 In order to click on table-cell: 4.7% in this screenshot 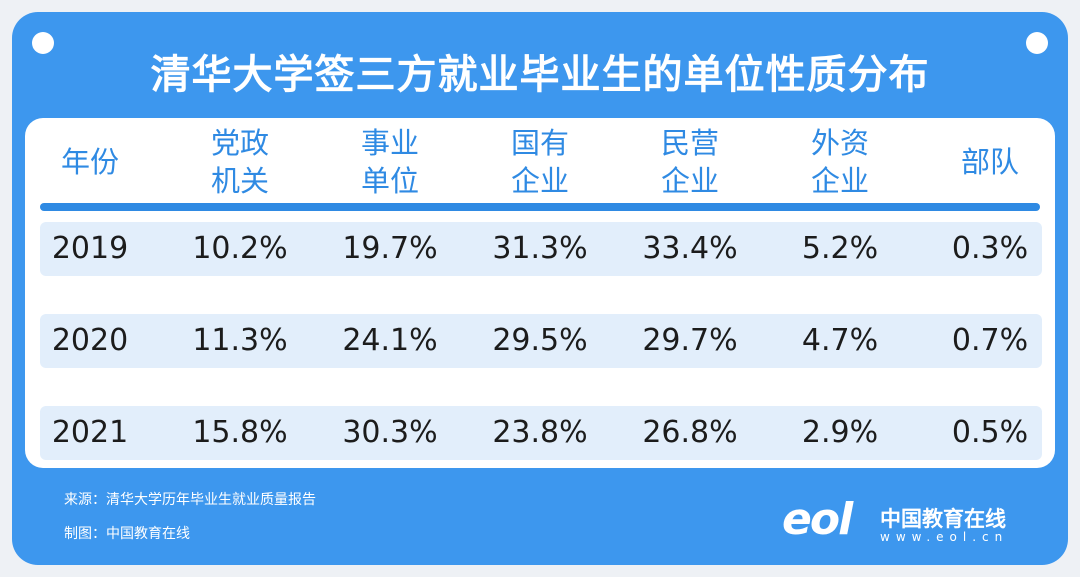, I will do `click(840, 340)`.